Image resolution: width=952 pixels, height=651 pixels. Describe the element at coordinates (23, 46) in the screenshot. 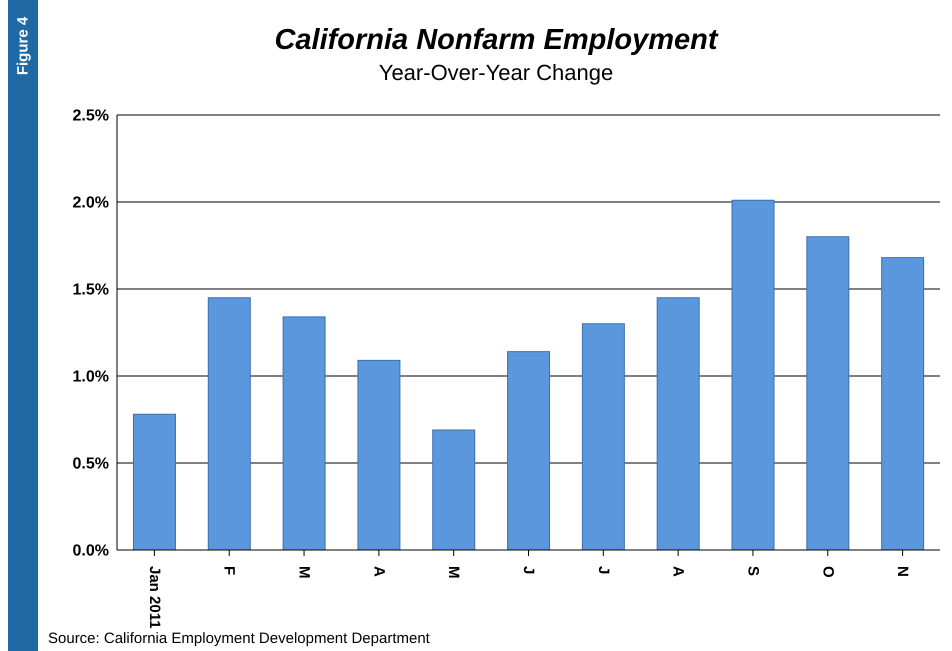

I see `caption: Figure 4` at that location.